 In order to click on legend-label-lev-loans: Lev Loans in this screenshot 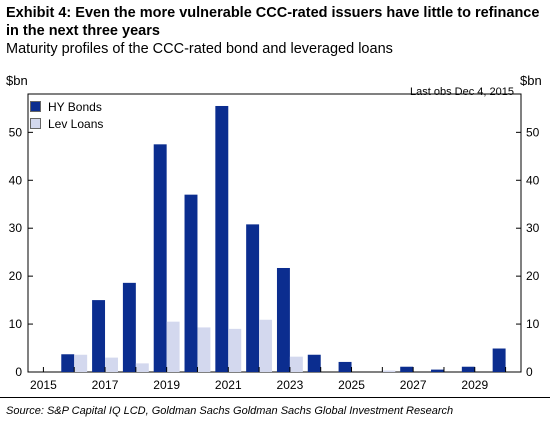, I will do `click(76, 123)`.